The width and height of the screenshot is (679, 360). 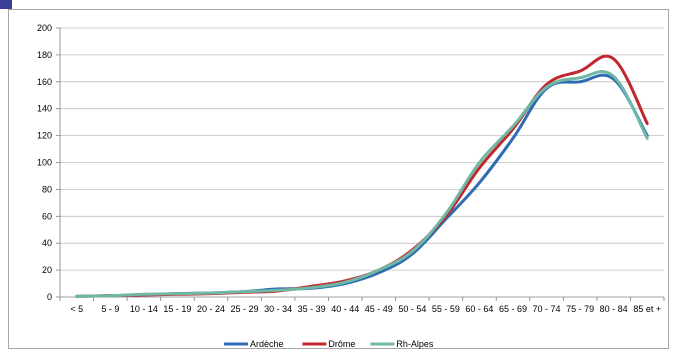 What do you see at coordinates (49, 297) in the screenshot?
I see `y-tick-label: 0` at bounding box center [49, 297].